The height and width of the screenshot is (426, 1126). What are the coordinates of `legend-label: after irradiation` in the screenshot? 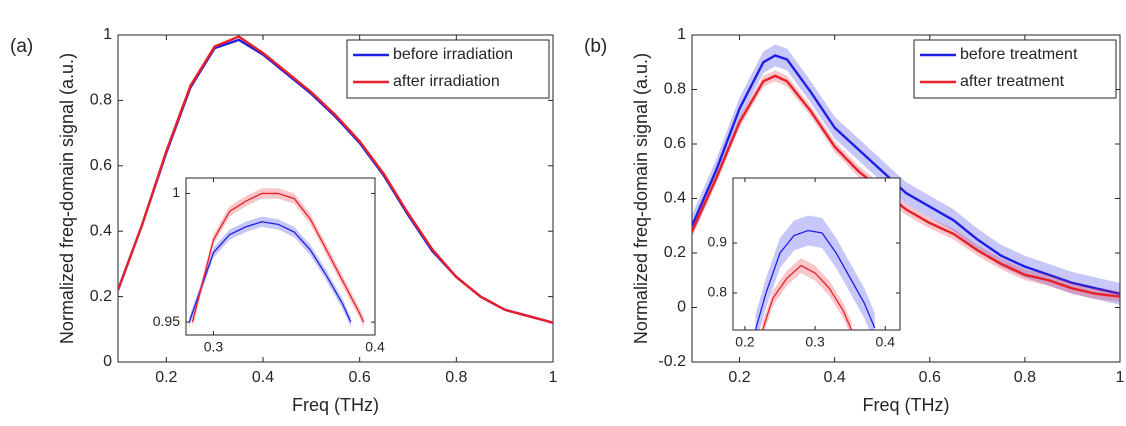 It's located at (446, 81).